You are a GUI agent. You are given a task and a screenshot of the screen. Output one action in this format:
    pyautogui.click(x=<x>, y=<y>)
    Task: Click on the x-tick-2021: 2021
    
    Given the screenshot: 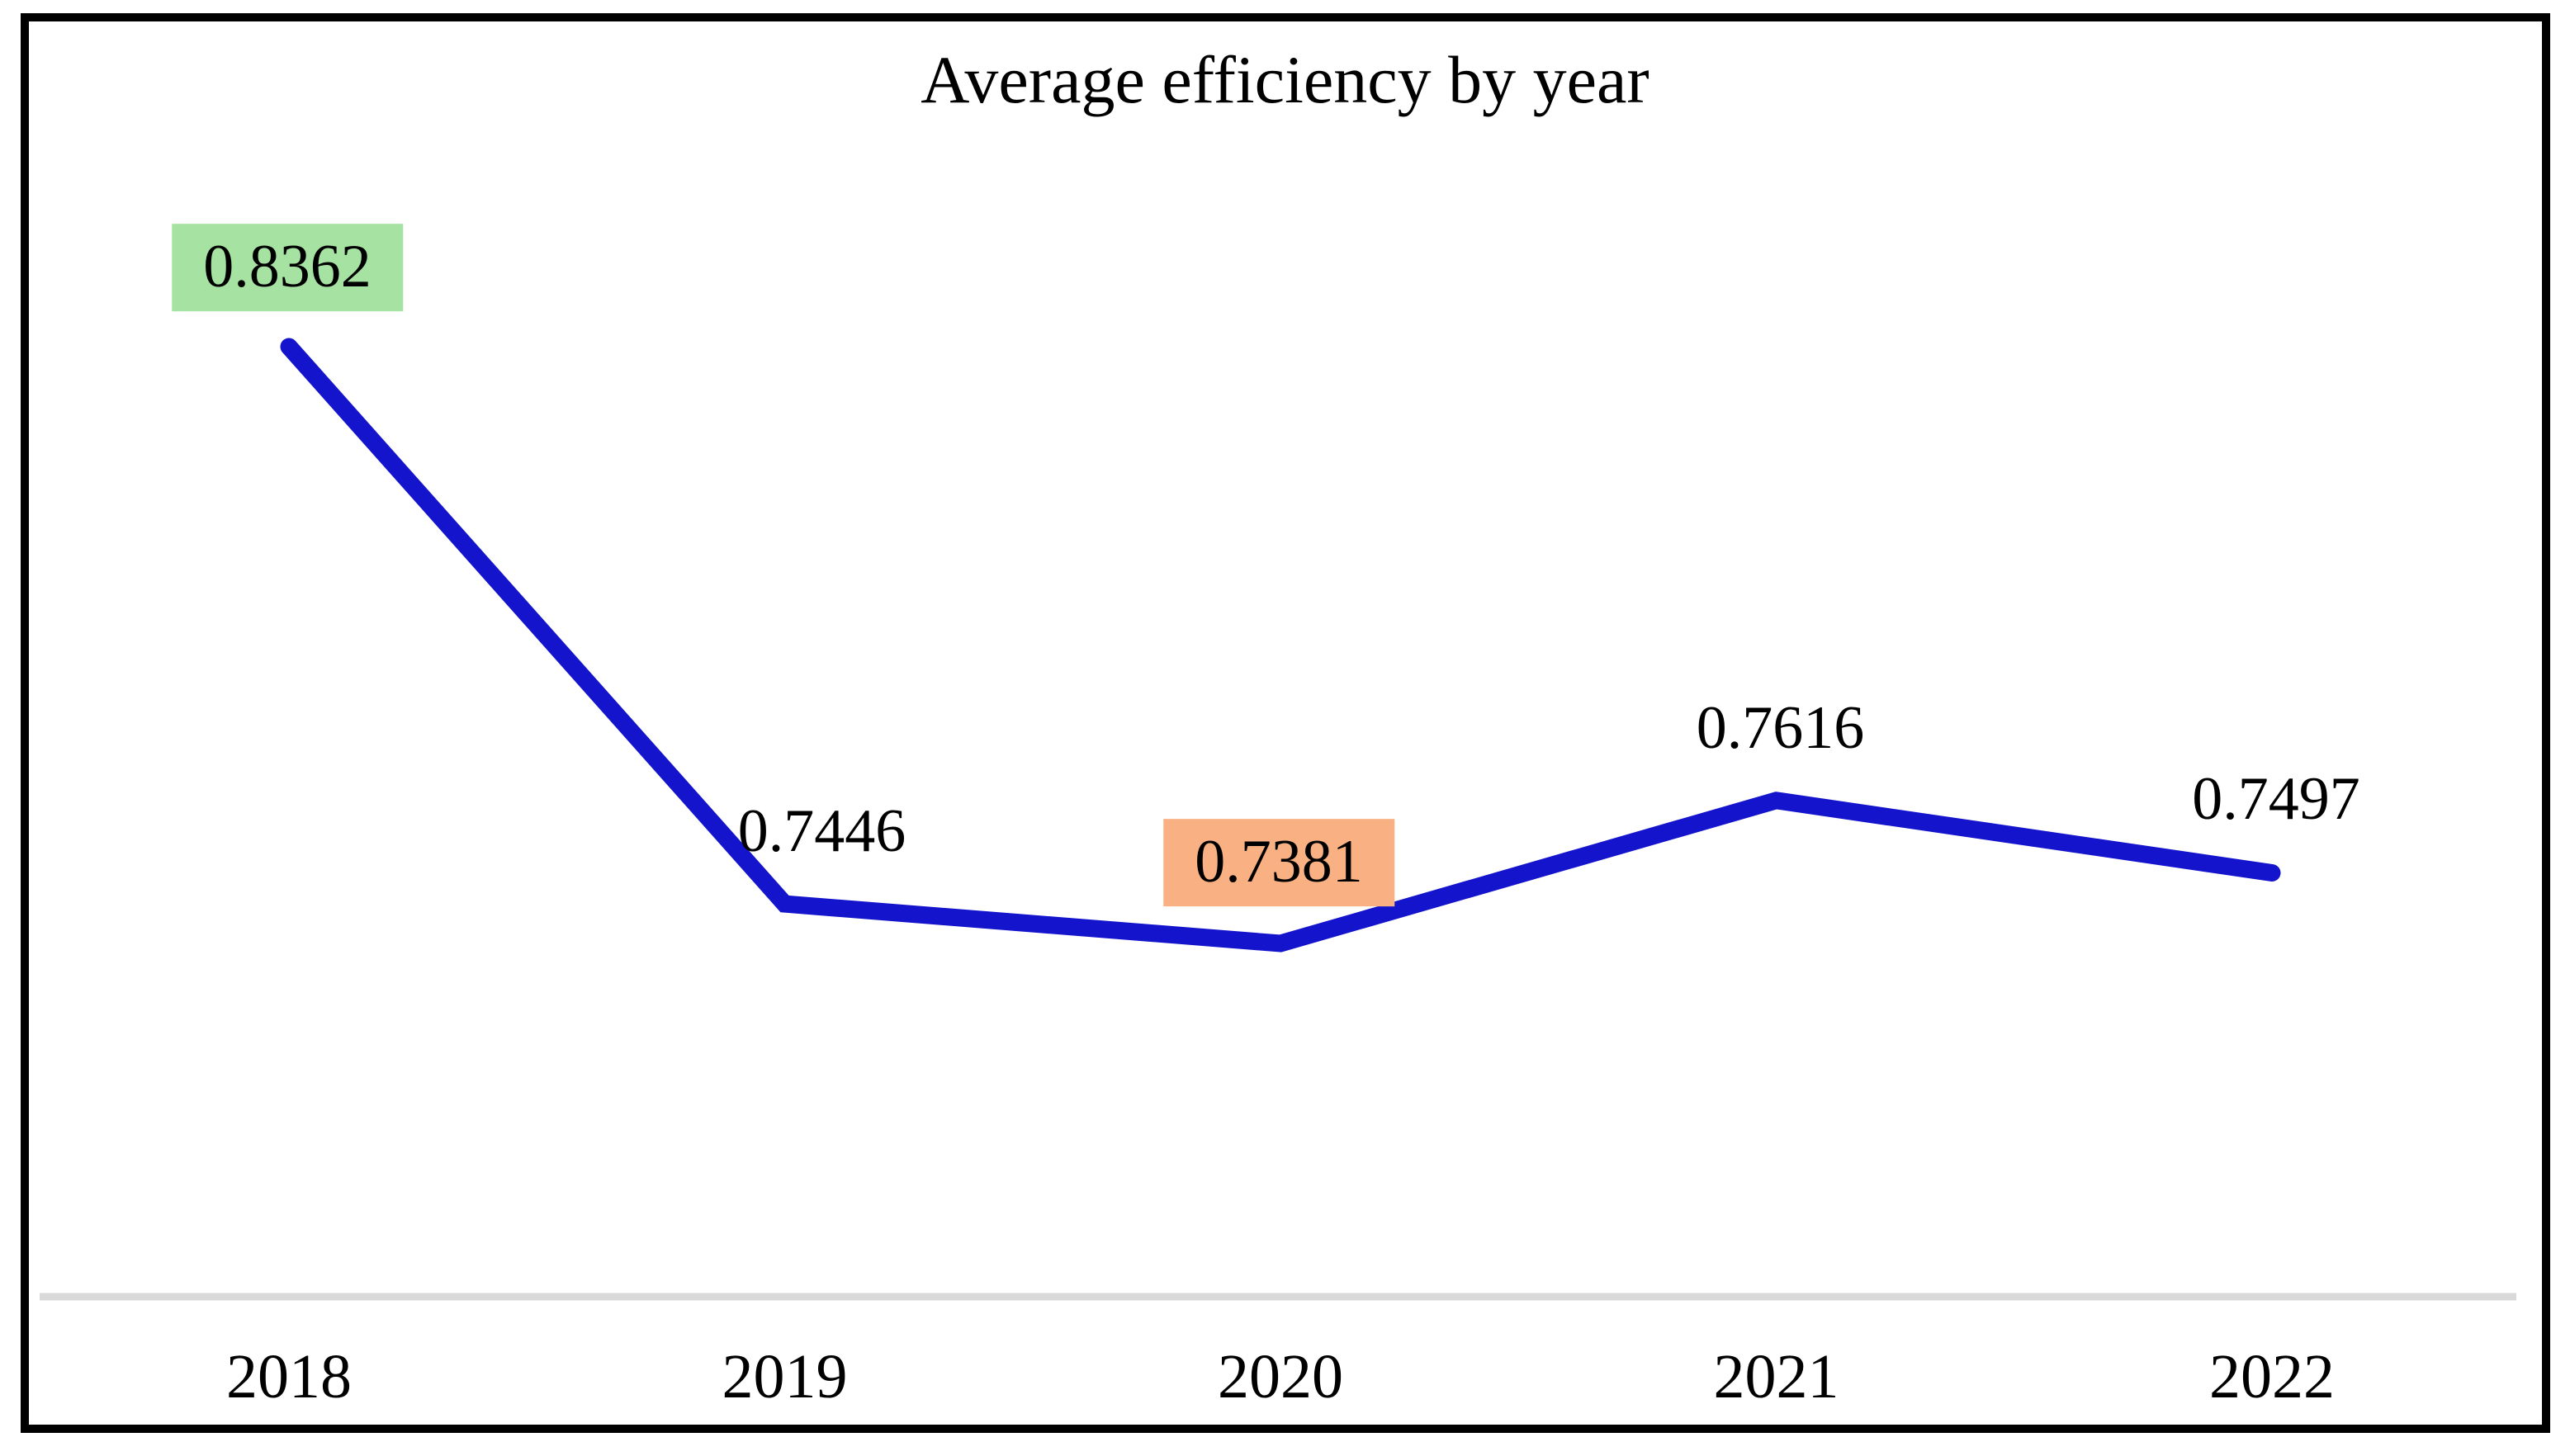 What is the action you would take?
    pyautogui.click(x=1776, y=1376)
    